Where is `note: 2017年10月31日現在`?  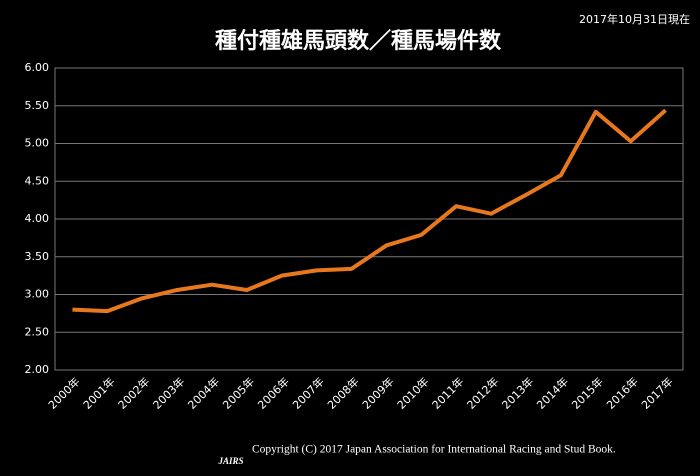 note: 2017年10月31日現在 is located at coordinates (634, 19).